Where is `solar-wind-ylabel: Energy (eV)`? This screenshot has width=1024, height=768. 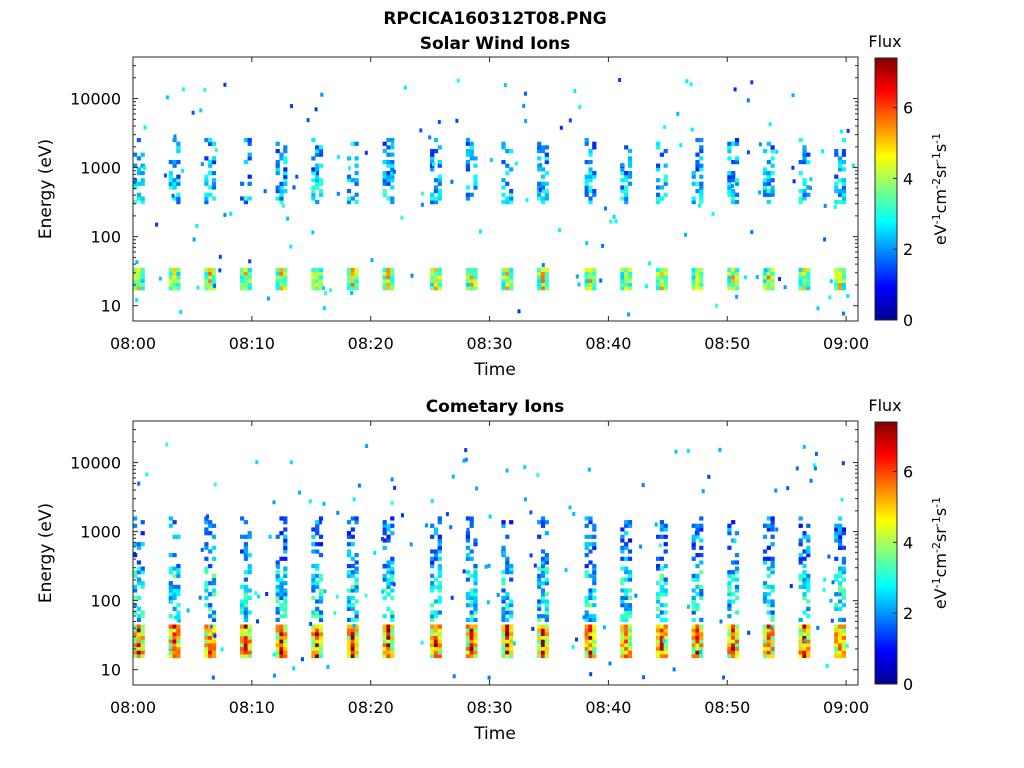
solar-wind-ylabel: Energy (eV) is located at coordinates (46, 189).